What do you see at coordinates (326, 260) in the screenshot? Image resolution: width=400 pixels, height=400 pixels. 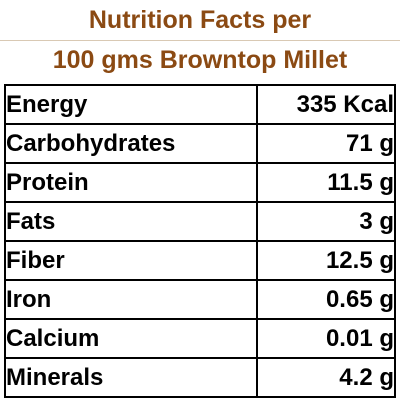 I see `nutrient-value: 12.5 g` at bounding box center [326, 260].